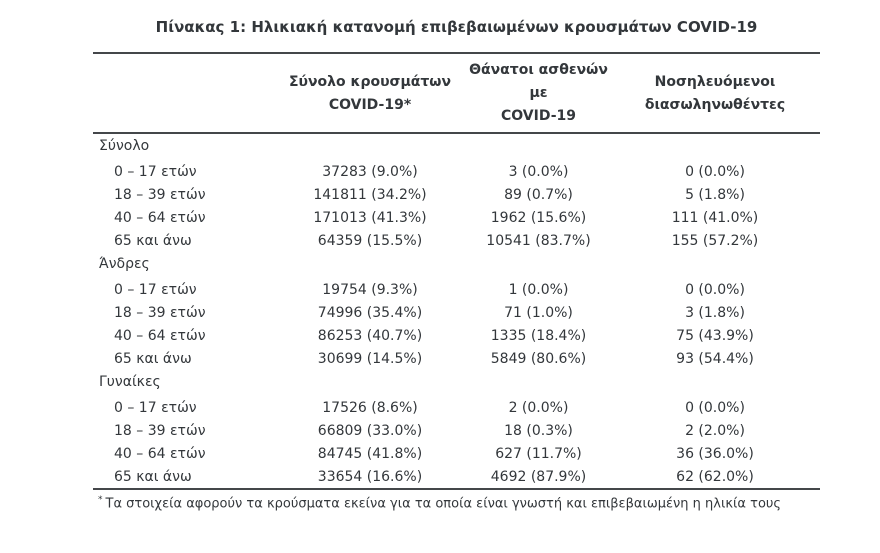 The image size is (880, 553). Describe the element at coordinates (715, 312) in the screenshot. I see `intubated-value: 3 (1.8%)` at that location.